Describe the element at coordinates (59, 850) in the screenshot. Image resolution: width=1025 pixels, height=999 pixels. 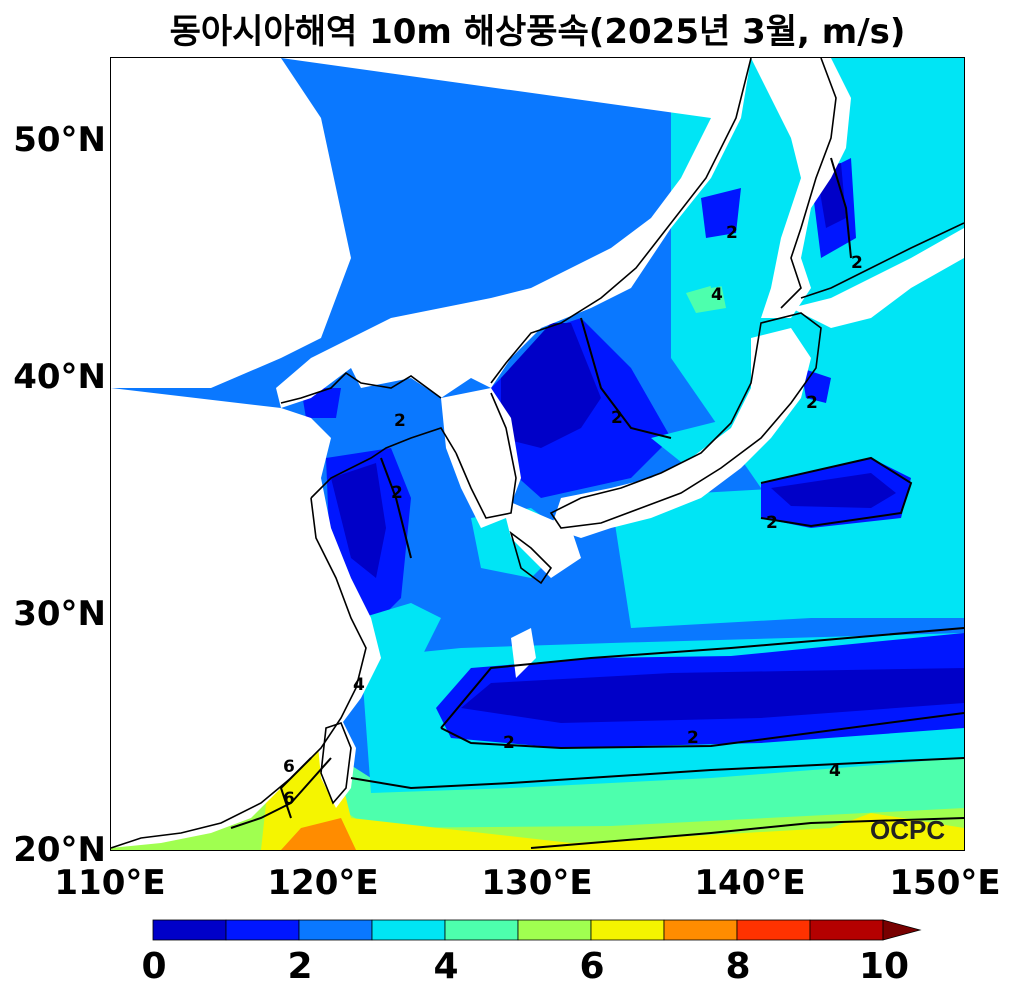
I see `lat-label-20n: 20°N` at that location.